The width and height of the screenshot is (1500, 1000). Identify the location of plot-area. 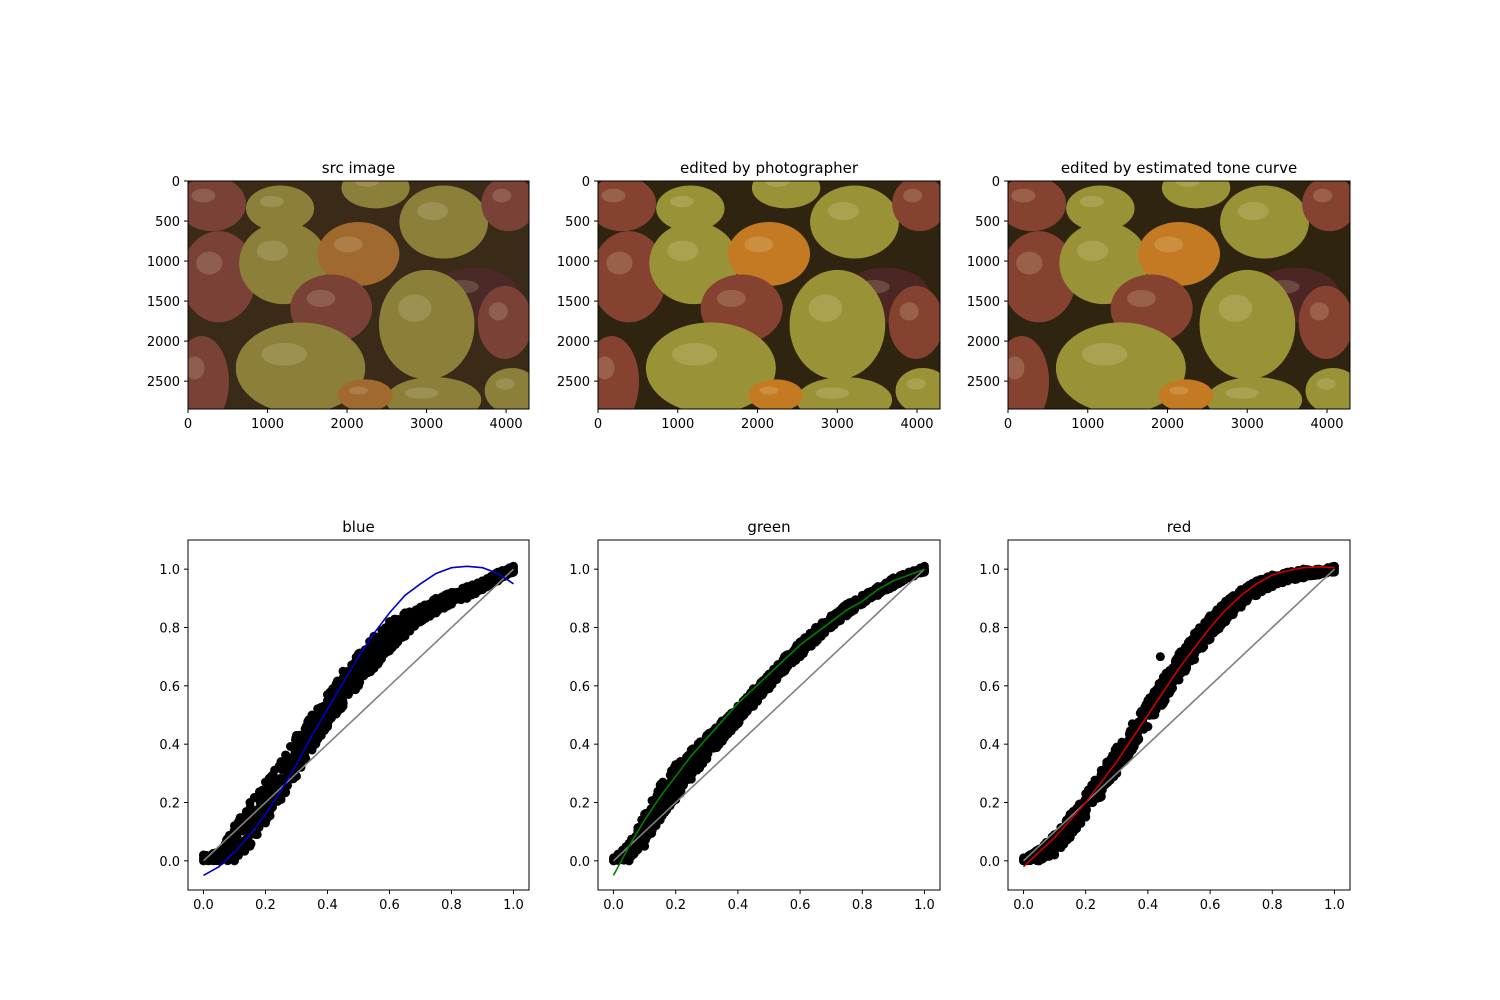
(1179, 714).